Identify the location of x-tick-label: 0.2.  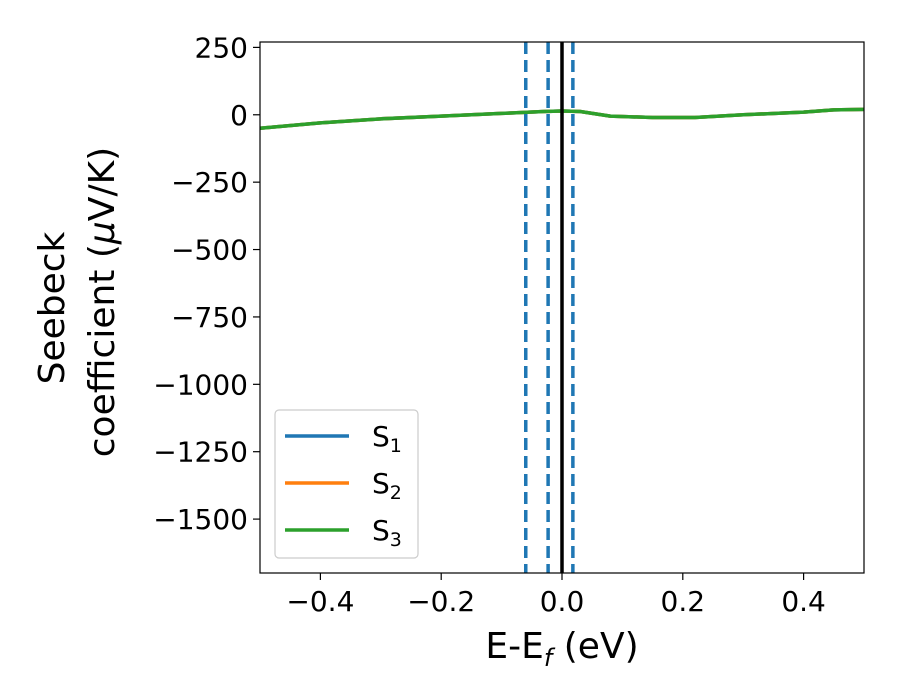
(683, 601).